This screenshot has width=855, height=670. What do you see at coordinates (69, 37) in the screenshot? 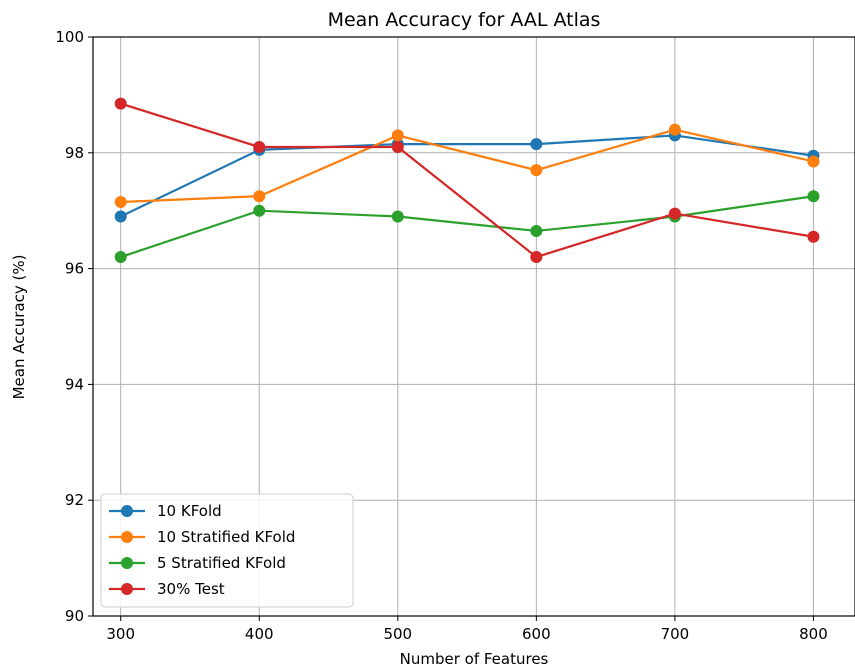
I see `y-tick-label: 100` at bounding box center [69, 37].